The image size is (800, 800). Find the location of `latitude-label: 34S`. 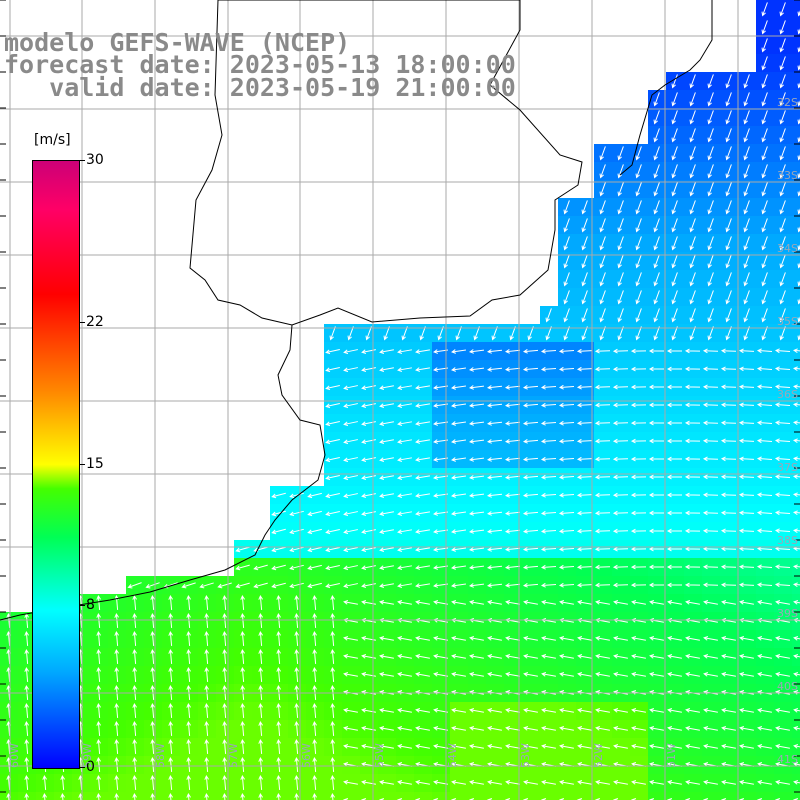

latitude-label: 34S is located at coordinates (787, 248).